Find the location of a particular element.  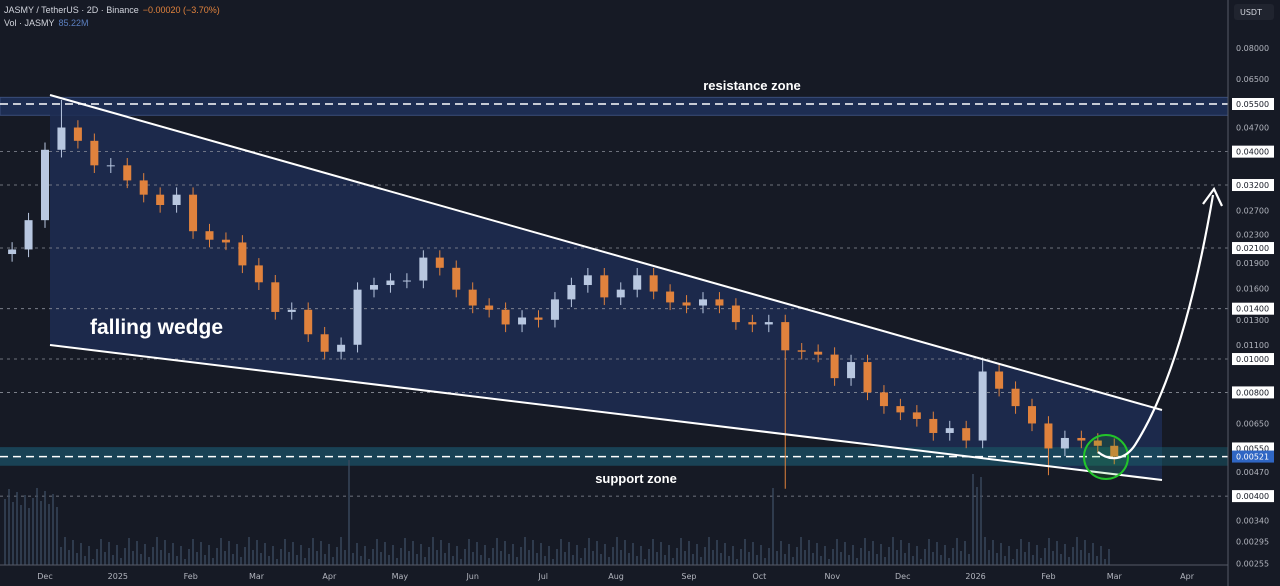

price-tick-label: 0.00255 is located at coordinates (1252, 563).